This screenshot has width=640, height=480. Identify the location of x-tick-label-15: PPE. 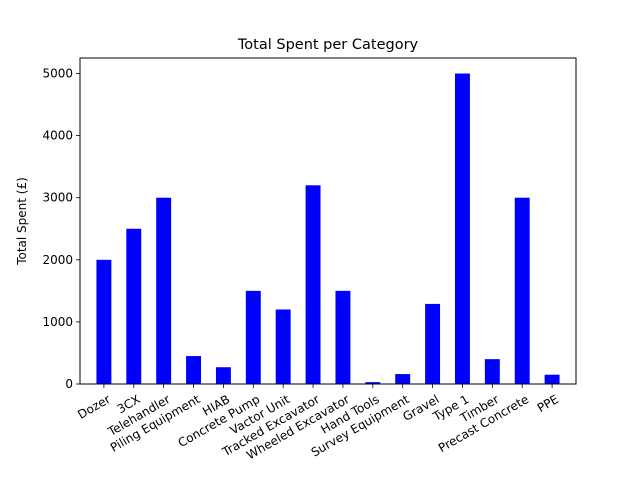
(548, 403).